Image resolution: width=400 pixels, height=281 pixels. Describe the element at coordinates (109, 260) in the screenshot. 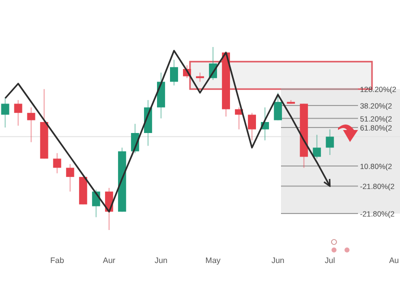

I see `x-tick-label: Aur` at that location.